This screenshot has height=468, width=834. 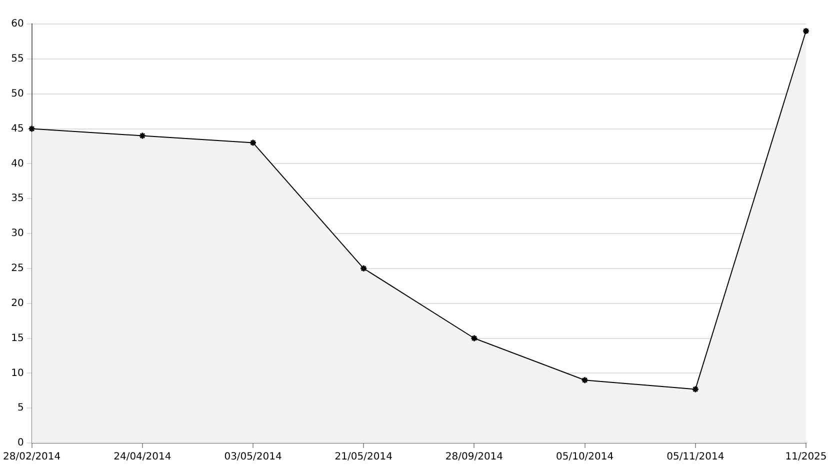 What do you see at coordinates (17, 338) in the screenshot?
I see `y-tick-label: 15` at bounding box center [17, 338].